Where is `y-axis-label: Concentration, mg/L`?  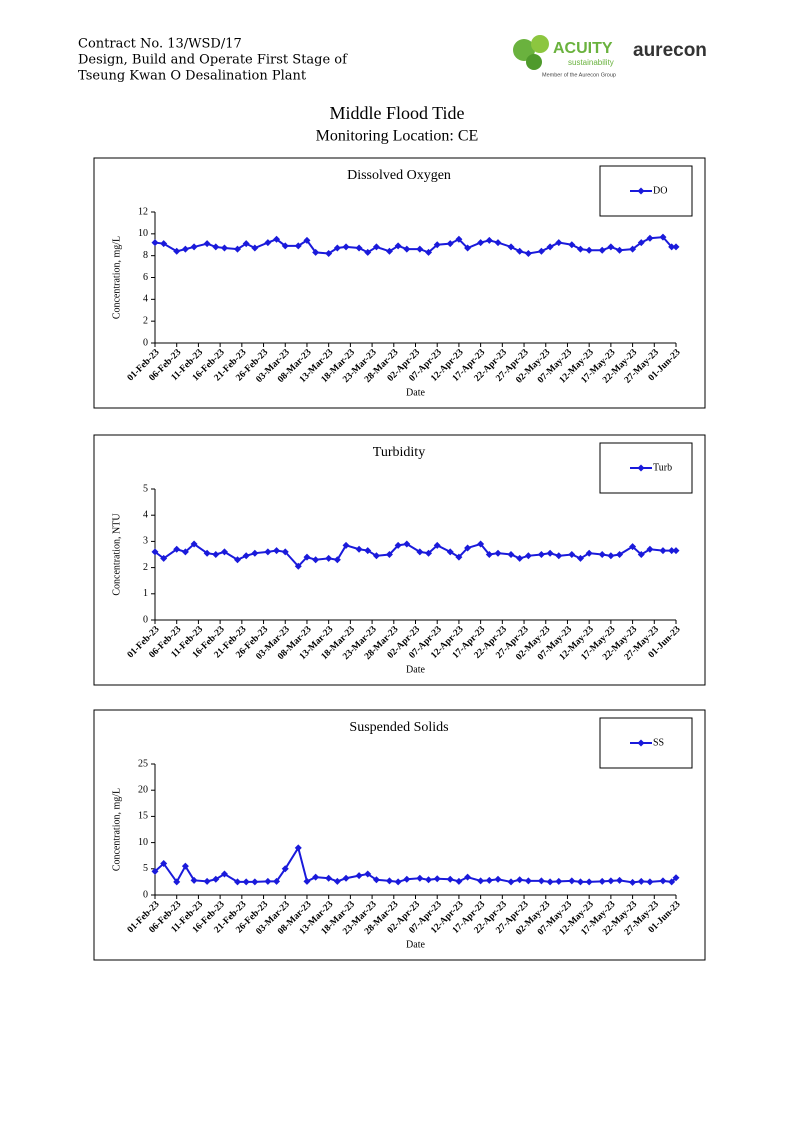
y-axis-label: Concentration, mg/L is located at coordinates (116, 277).